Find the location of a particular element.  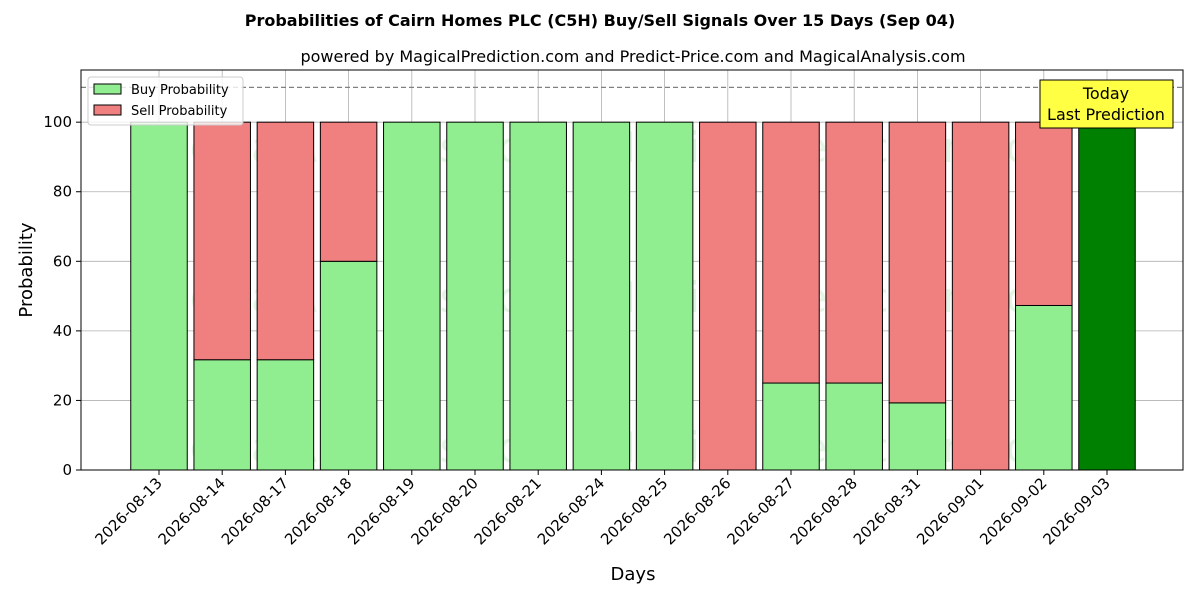

legend: Buy Probability Sell Probability is located at coordinates (165, 101).